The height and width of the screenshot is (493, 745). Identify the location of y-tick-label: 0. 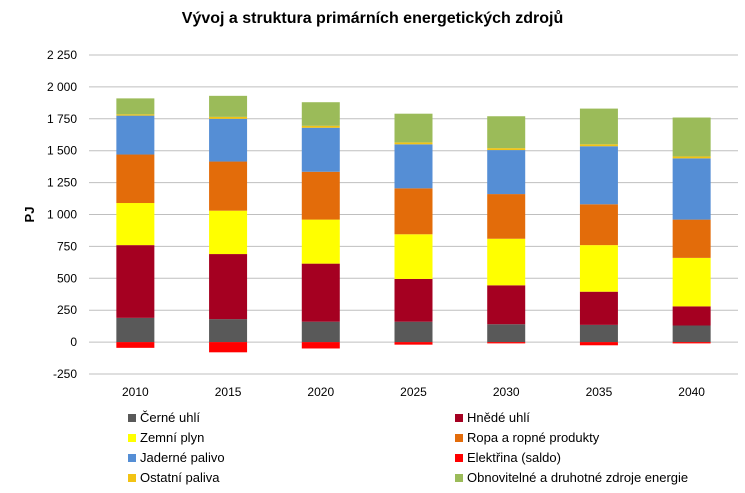
(73, 342).